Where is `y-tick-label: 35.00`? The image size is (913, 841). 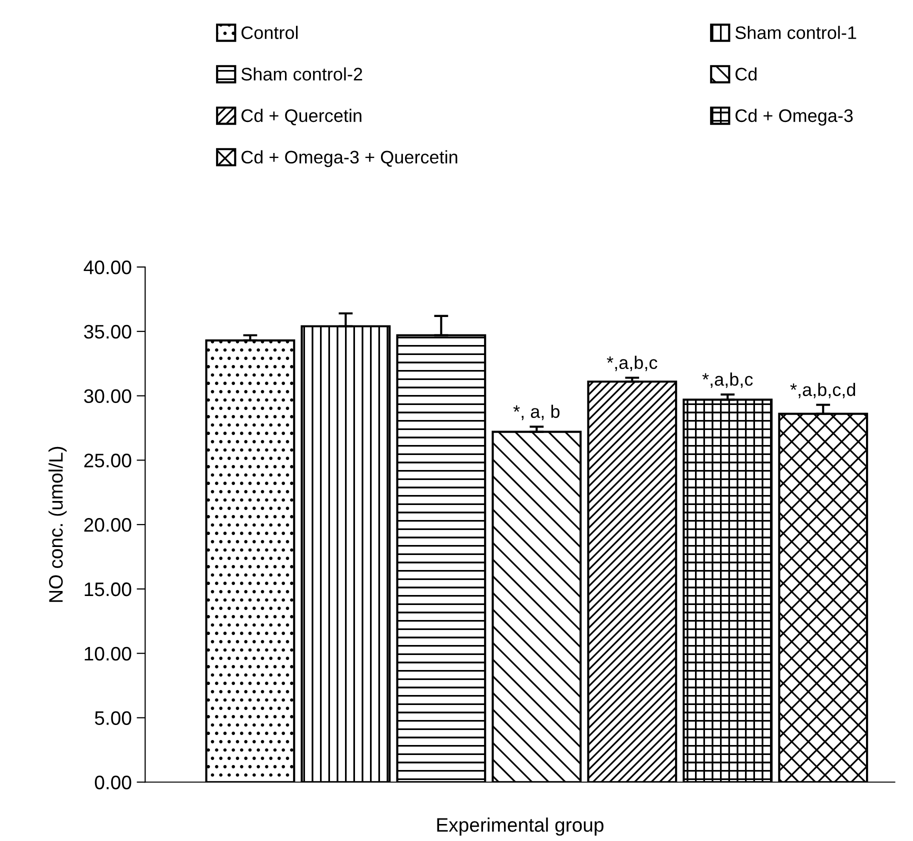 y-tick-label: 35.00 is located at coordinates (108, 331).